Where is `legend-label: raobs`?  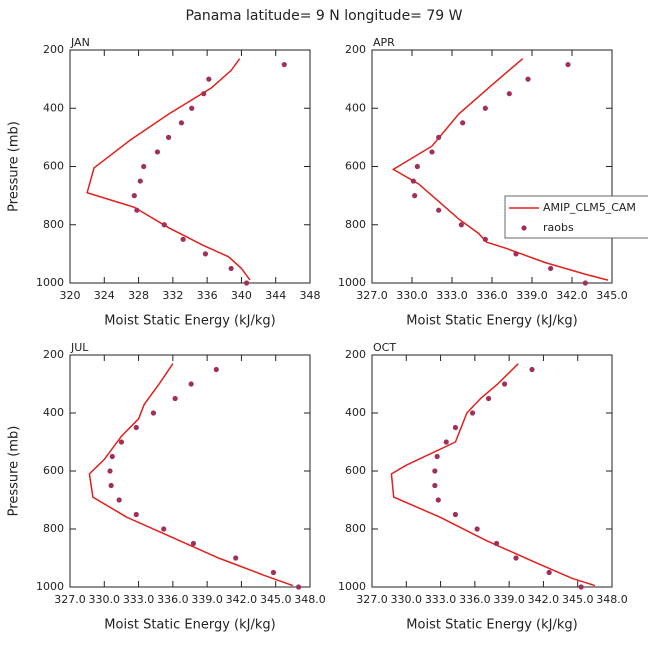
legend-label: raobs is located at coordinates (558, 227).